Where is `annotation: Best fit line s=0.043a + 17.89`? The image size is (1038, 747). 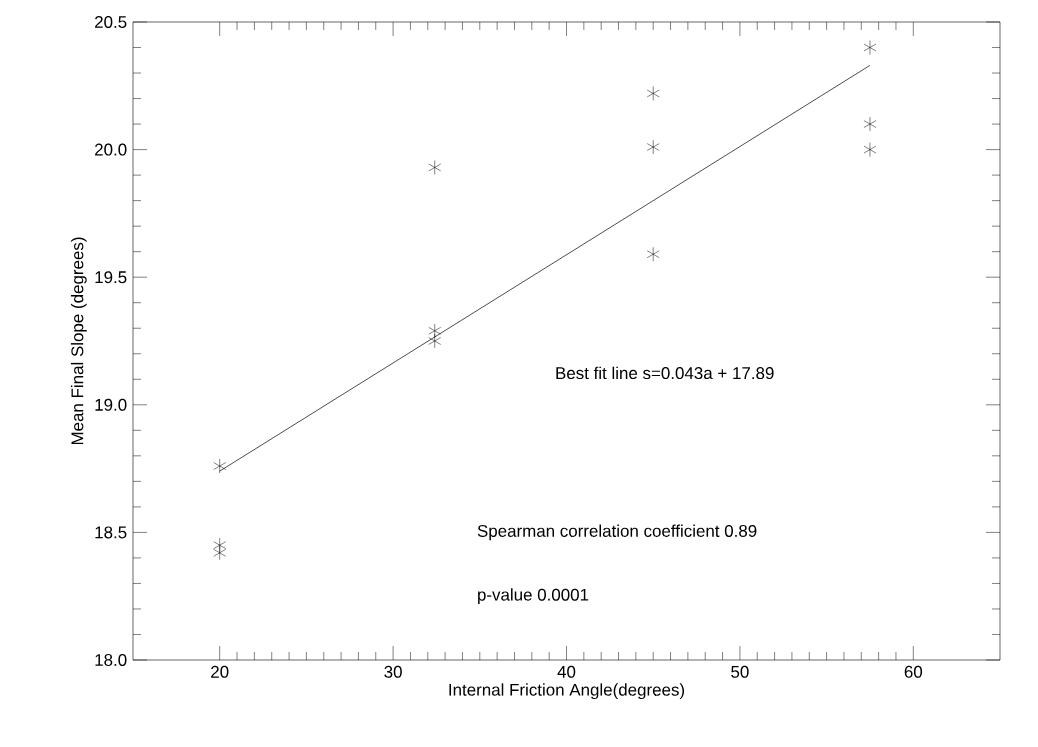 annotation: Best fit line s=0.043a + 17.89 is located at coordinates (665, 373).